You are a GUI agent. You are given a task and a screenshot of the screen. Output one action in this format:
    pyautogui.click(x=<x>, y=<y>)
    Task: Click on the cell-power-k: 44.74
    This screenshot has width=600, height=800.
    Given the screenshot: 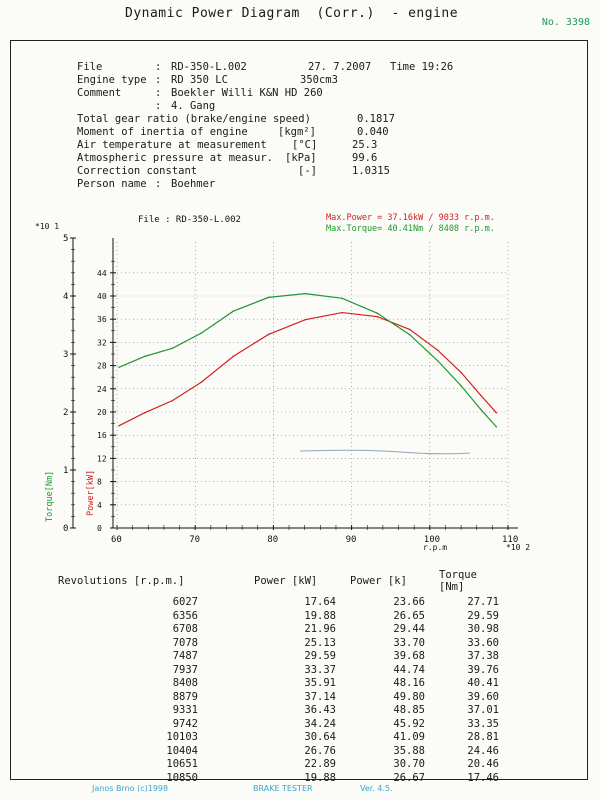 What is the action you would take?
    pyautogui.click(x=409, y=669)
    